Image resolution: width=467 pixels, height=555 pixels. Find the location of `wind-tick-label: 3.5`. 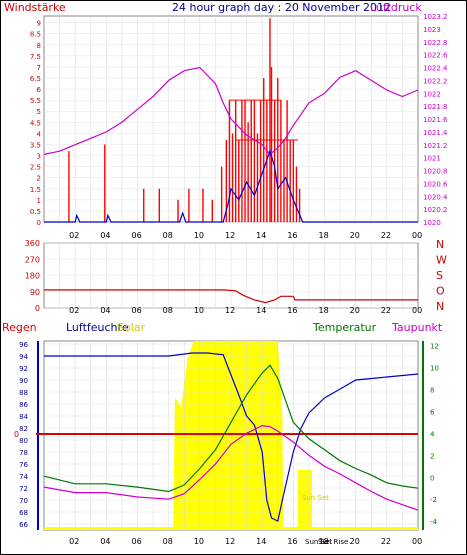

wind-tick-label: 3.5 is located at coordinates (35, 145).